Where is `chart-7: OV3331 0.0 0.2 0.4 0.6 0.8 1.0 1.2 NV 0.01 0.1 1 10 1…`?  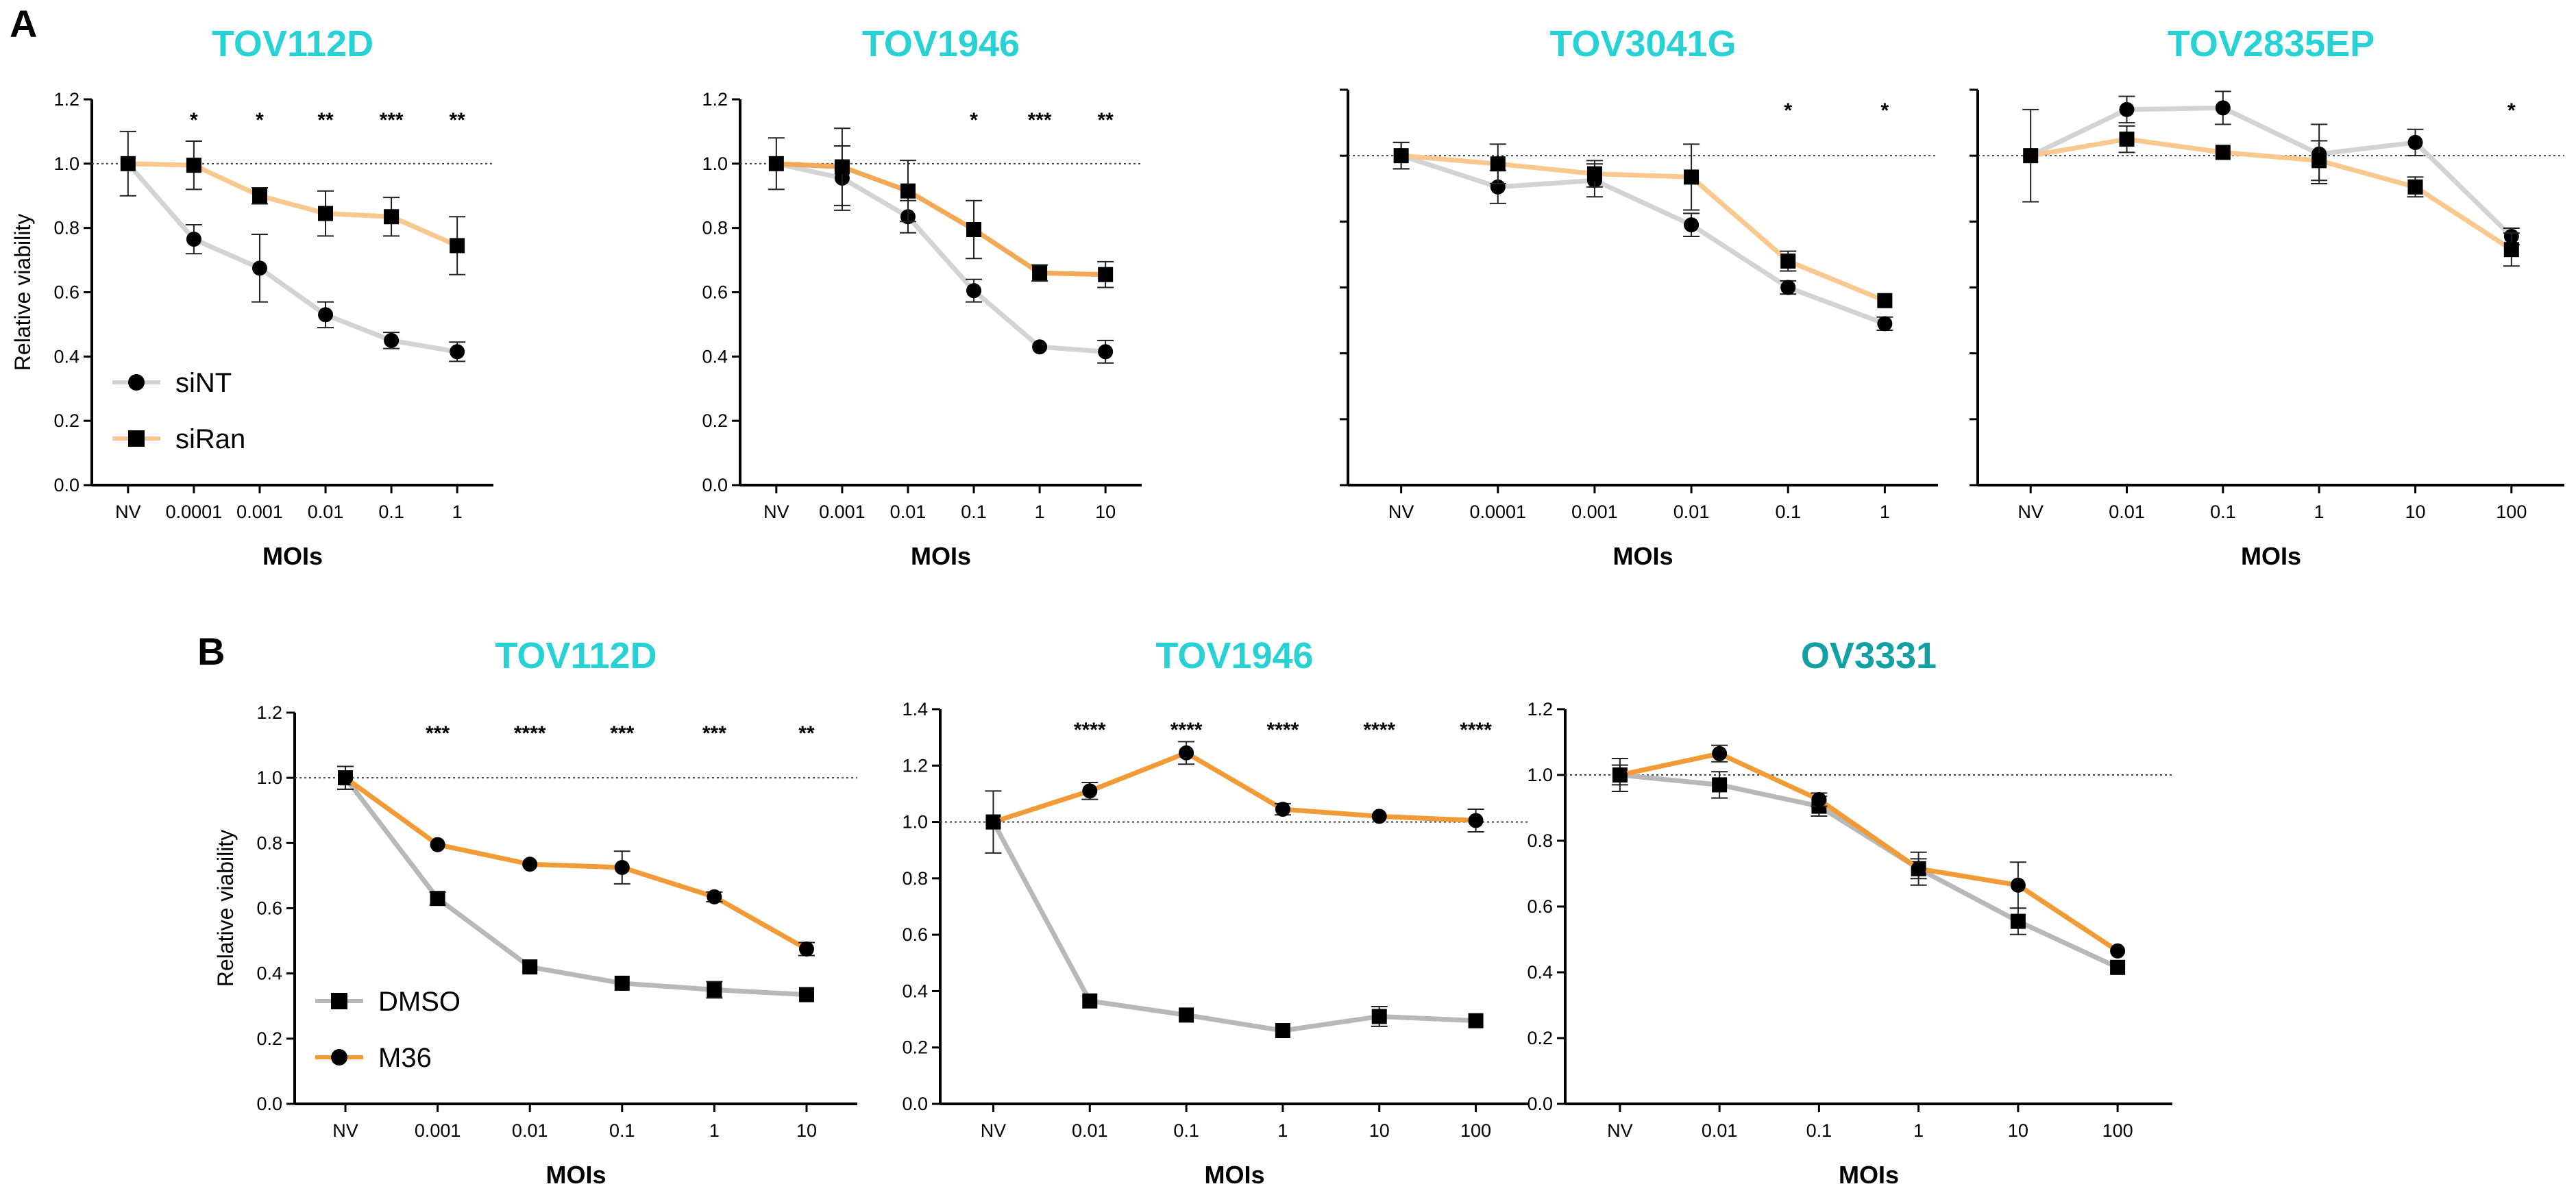
chart-7: OV3331 0.0 0.2 0.4 0.6 0.8 1.0 1.2 NV 0.01 0.1 1 10 1… is located at coordinates (1850, 912).